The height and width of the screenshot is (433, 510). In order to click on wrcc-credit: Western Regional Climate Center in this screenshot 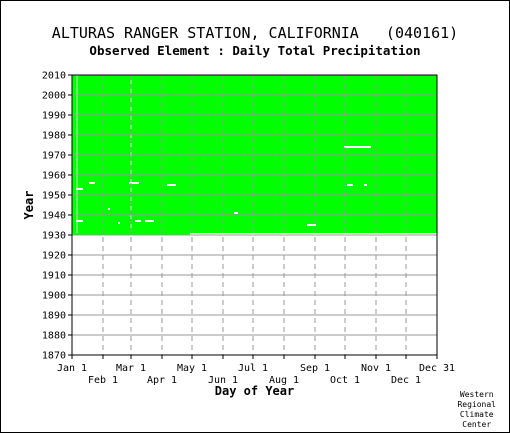, I will do `click(476, 410)`.